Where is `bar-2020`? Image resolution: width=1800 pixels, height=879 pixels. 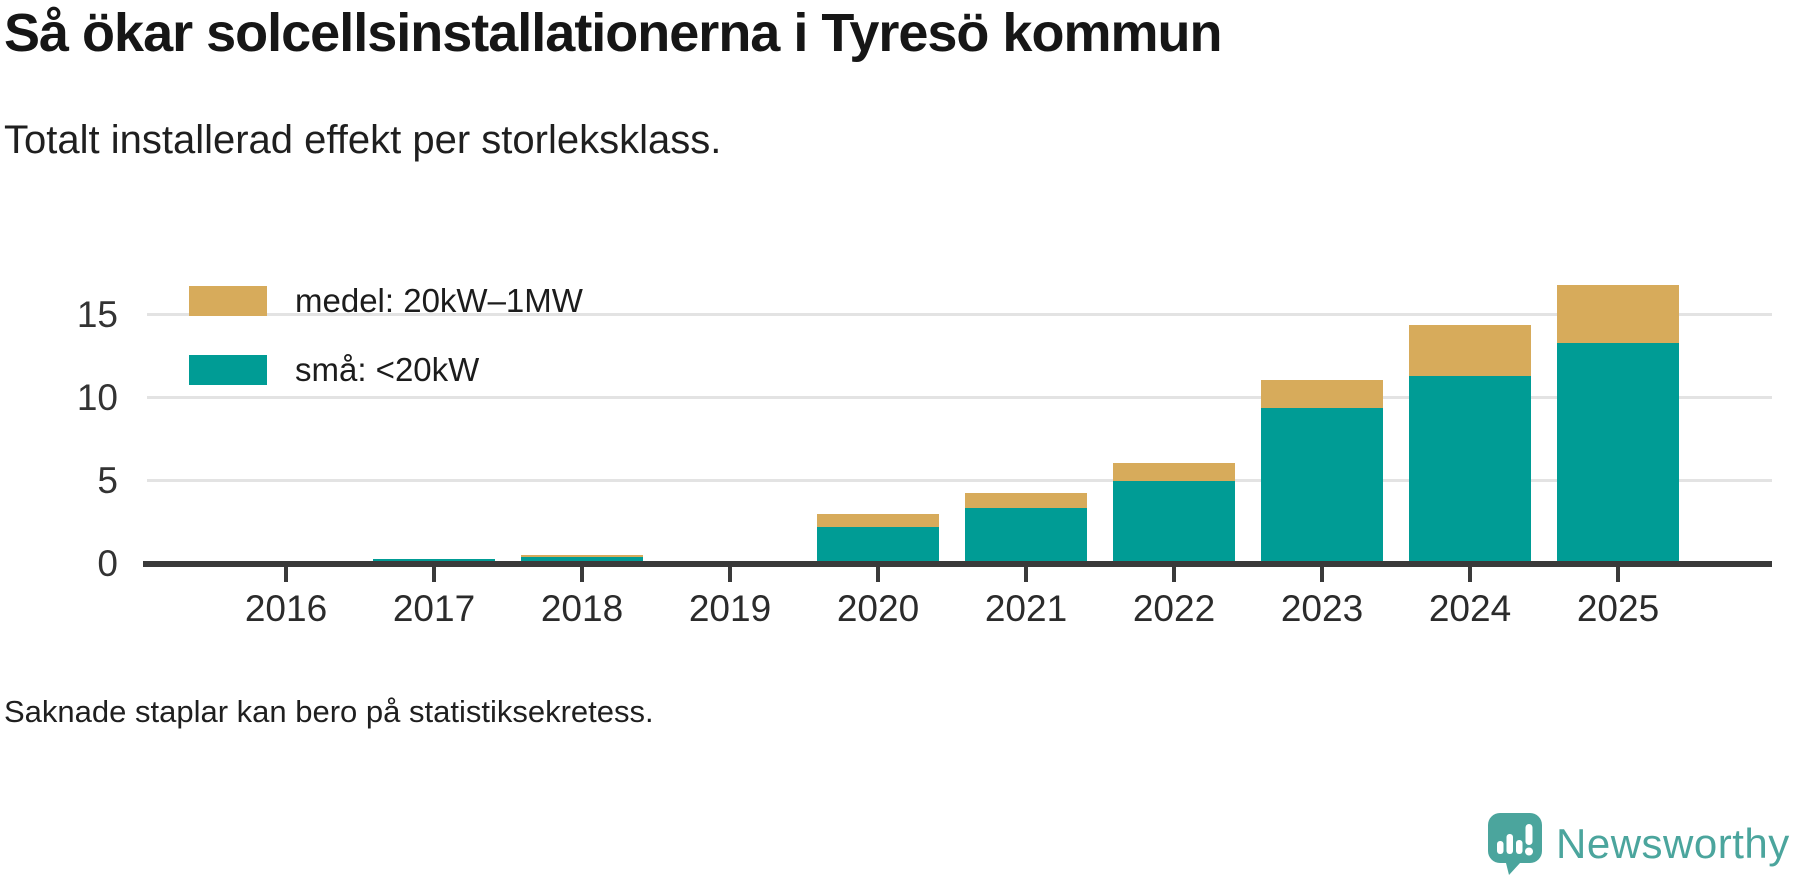
bar-2020 is located at coordinates (878, 539).